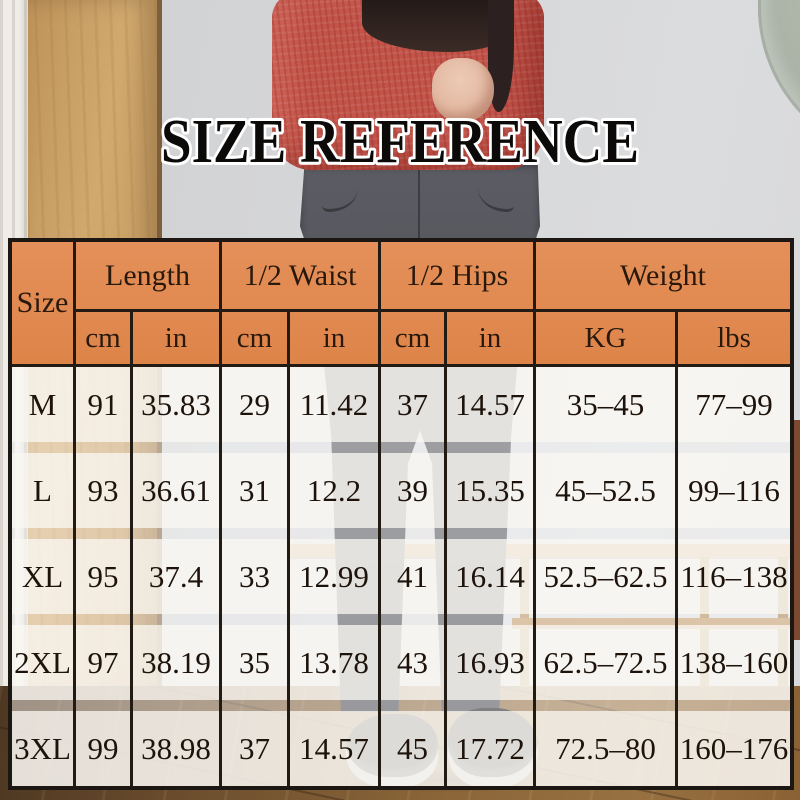 This screenshot has width=800, height=800. I want to click on value-cell: 17.72, so click(491, 748).